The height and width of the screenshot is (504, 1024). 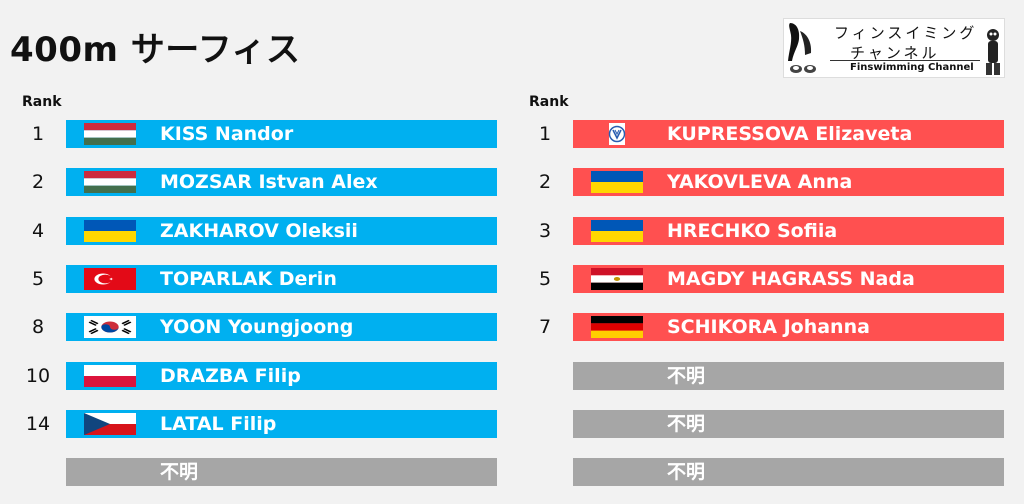 I want to click on result-row: 1 KISS Nandor, so click(x=257, y=134).